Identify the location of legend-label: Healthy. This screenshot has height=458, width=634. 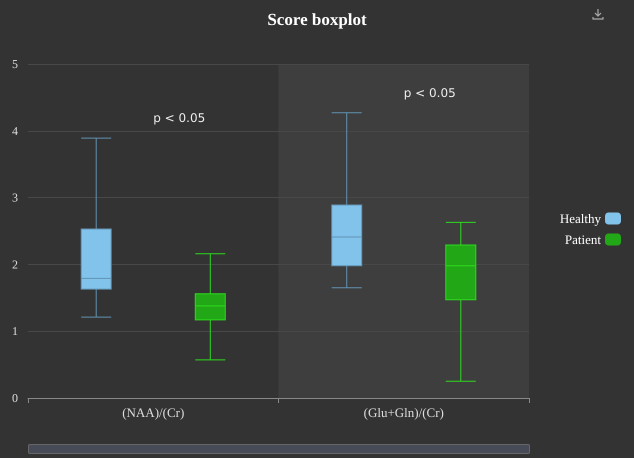
(581, 218).